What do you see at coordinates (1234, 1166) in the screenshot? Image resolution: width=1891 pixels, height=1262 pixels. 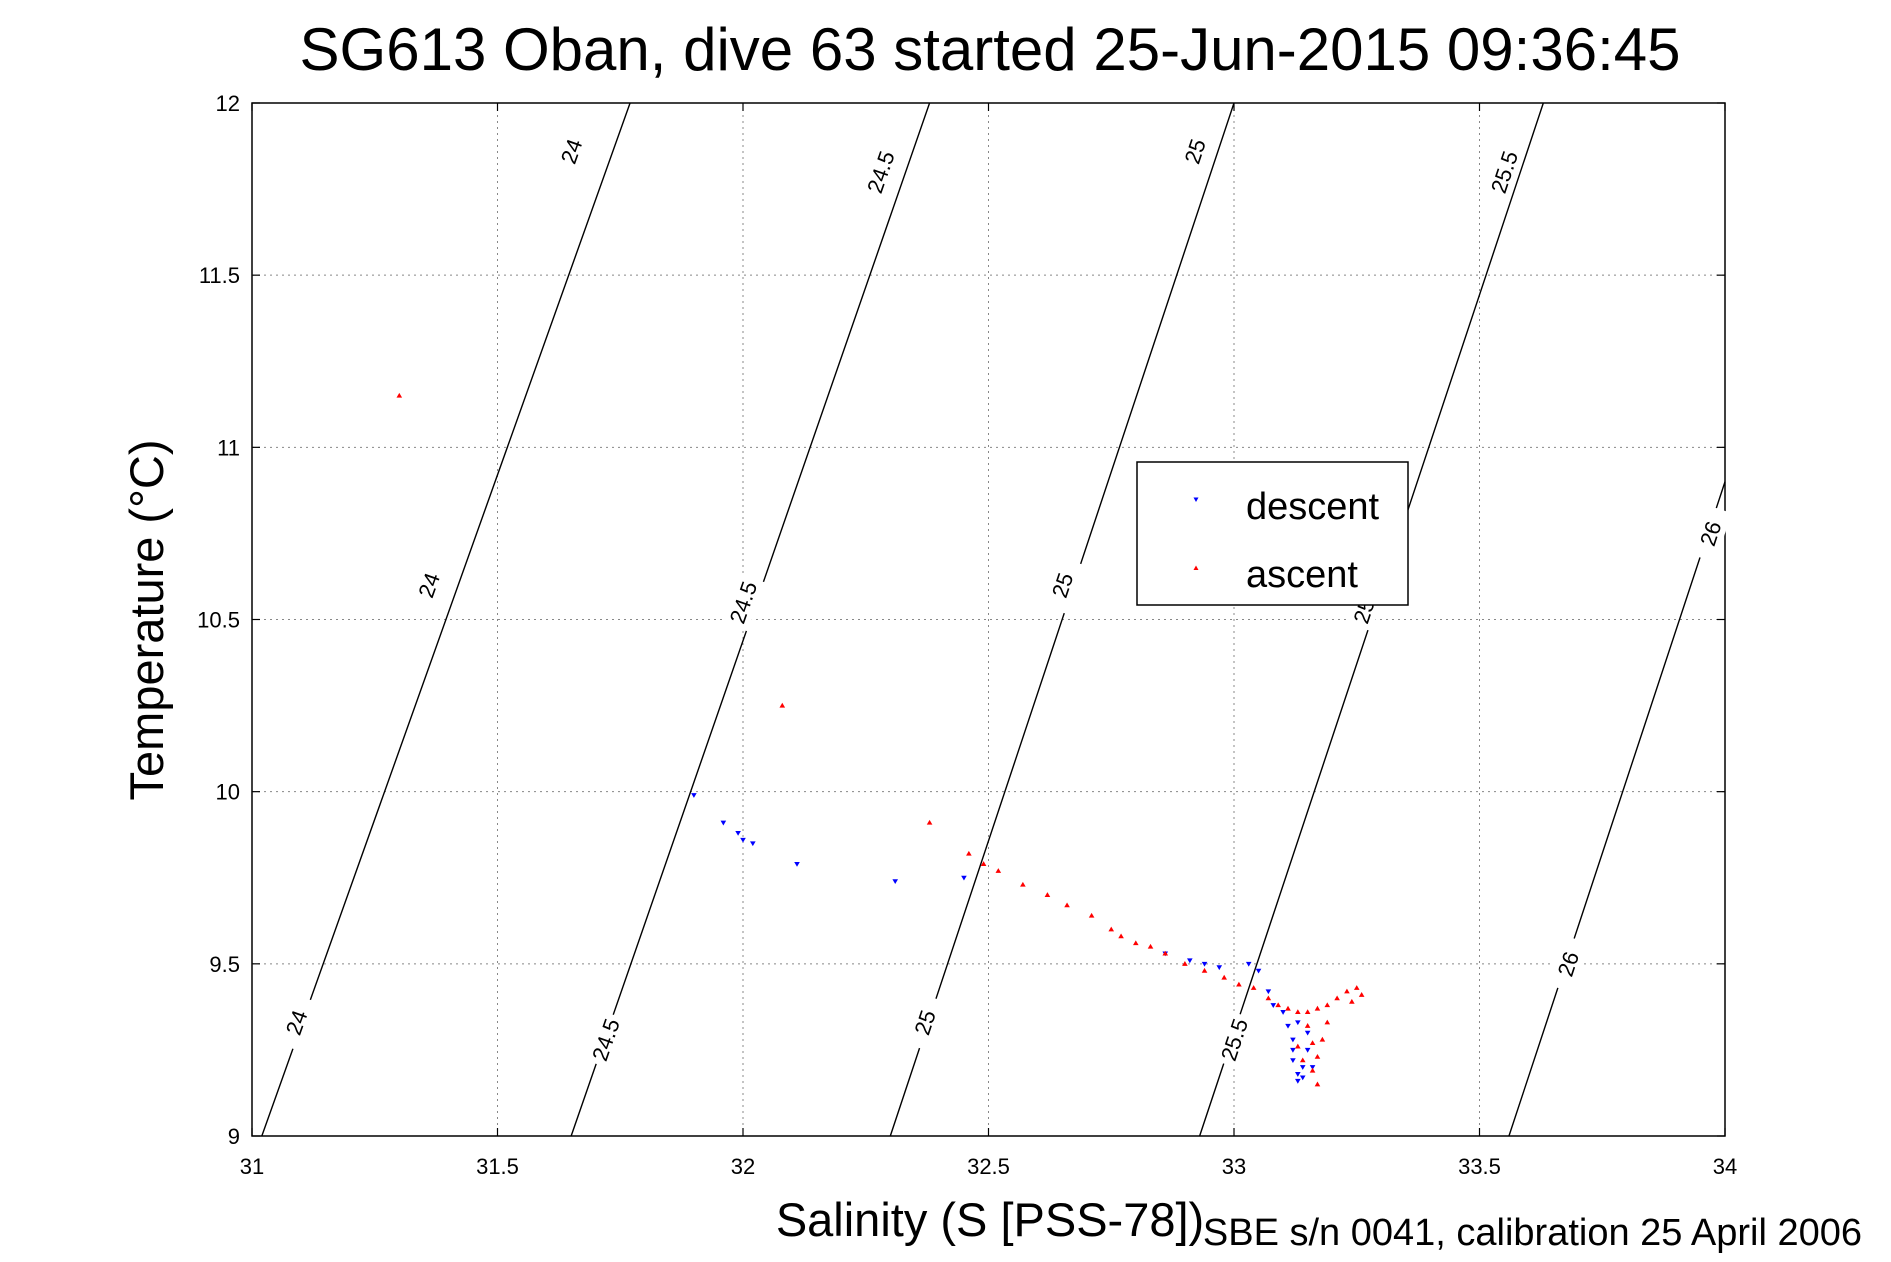 I see `x-tick-label: 33` at bounding box center [1234, 1166].